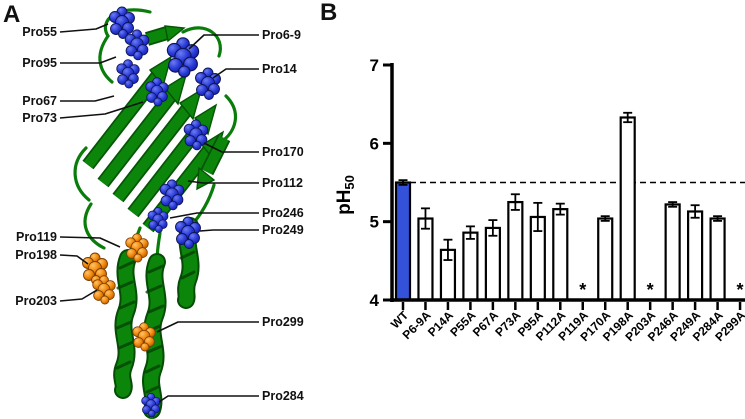  What do you see at coordinates (717, 259) in the screenshot?
I see `bar-P284A` at bounding box center [717, 259].